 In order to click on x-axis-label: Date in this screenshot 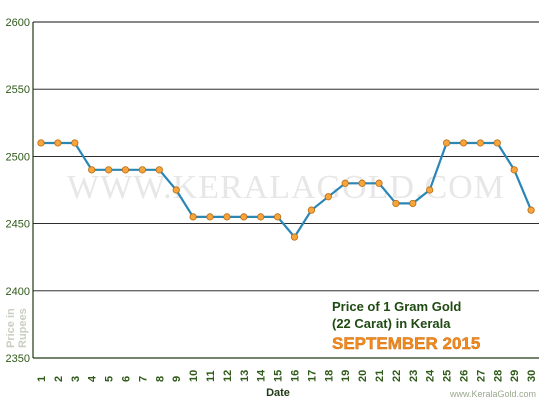, I will do `click(278, 393)`.